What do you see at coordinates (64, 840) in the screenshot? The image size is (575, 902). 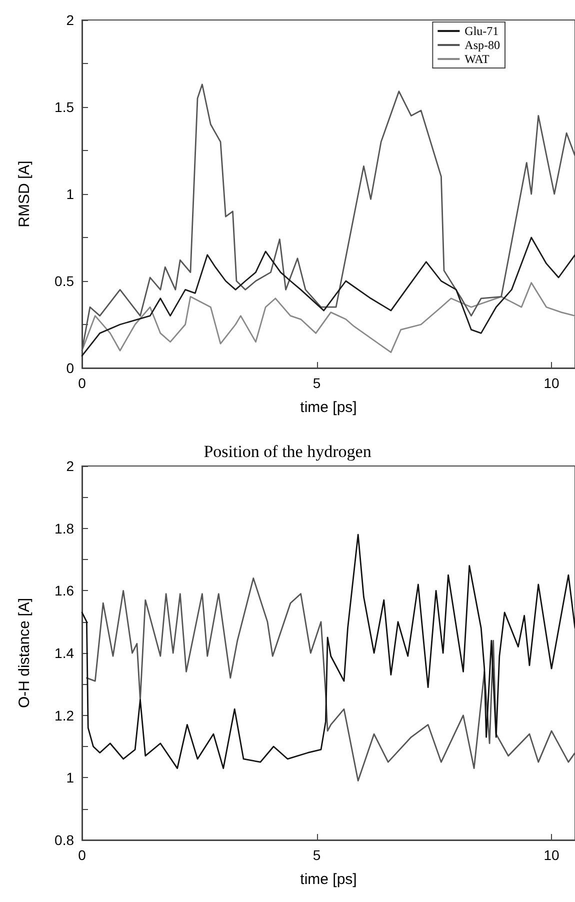 I see `y-tick-label: 0.8` at bounding box center [64, 840].